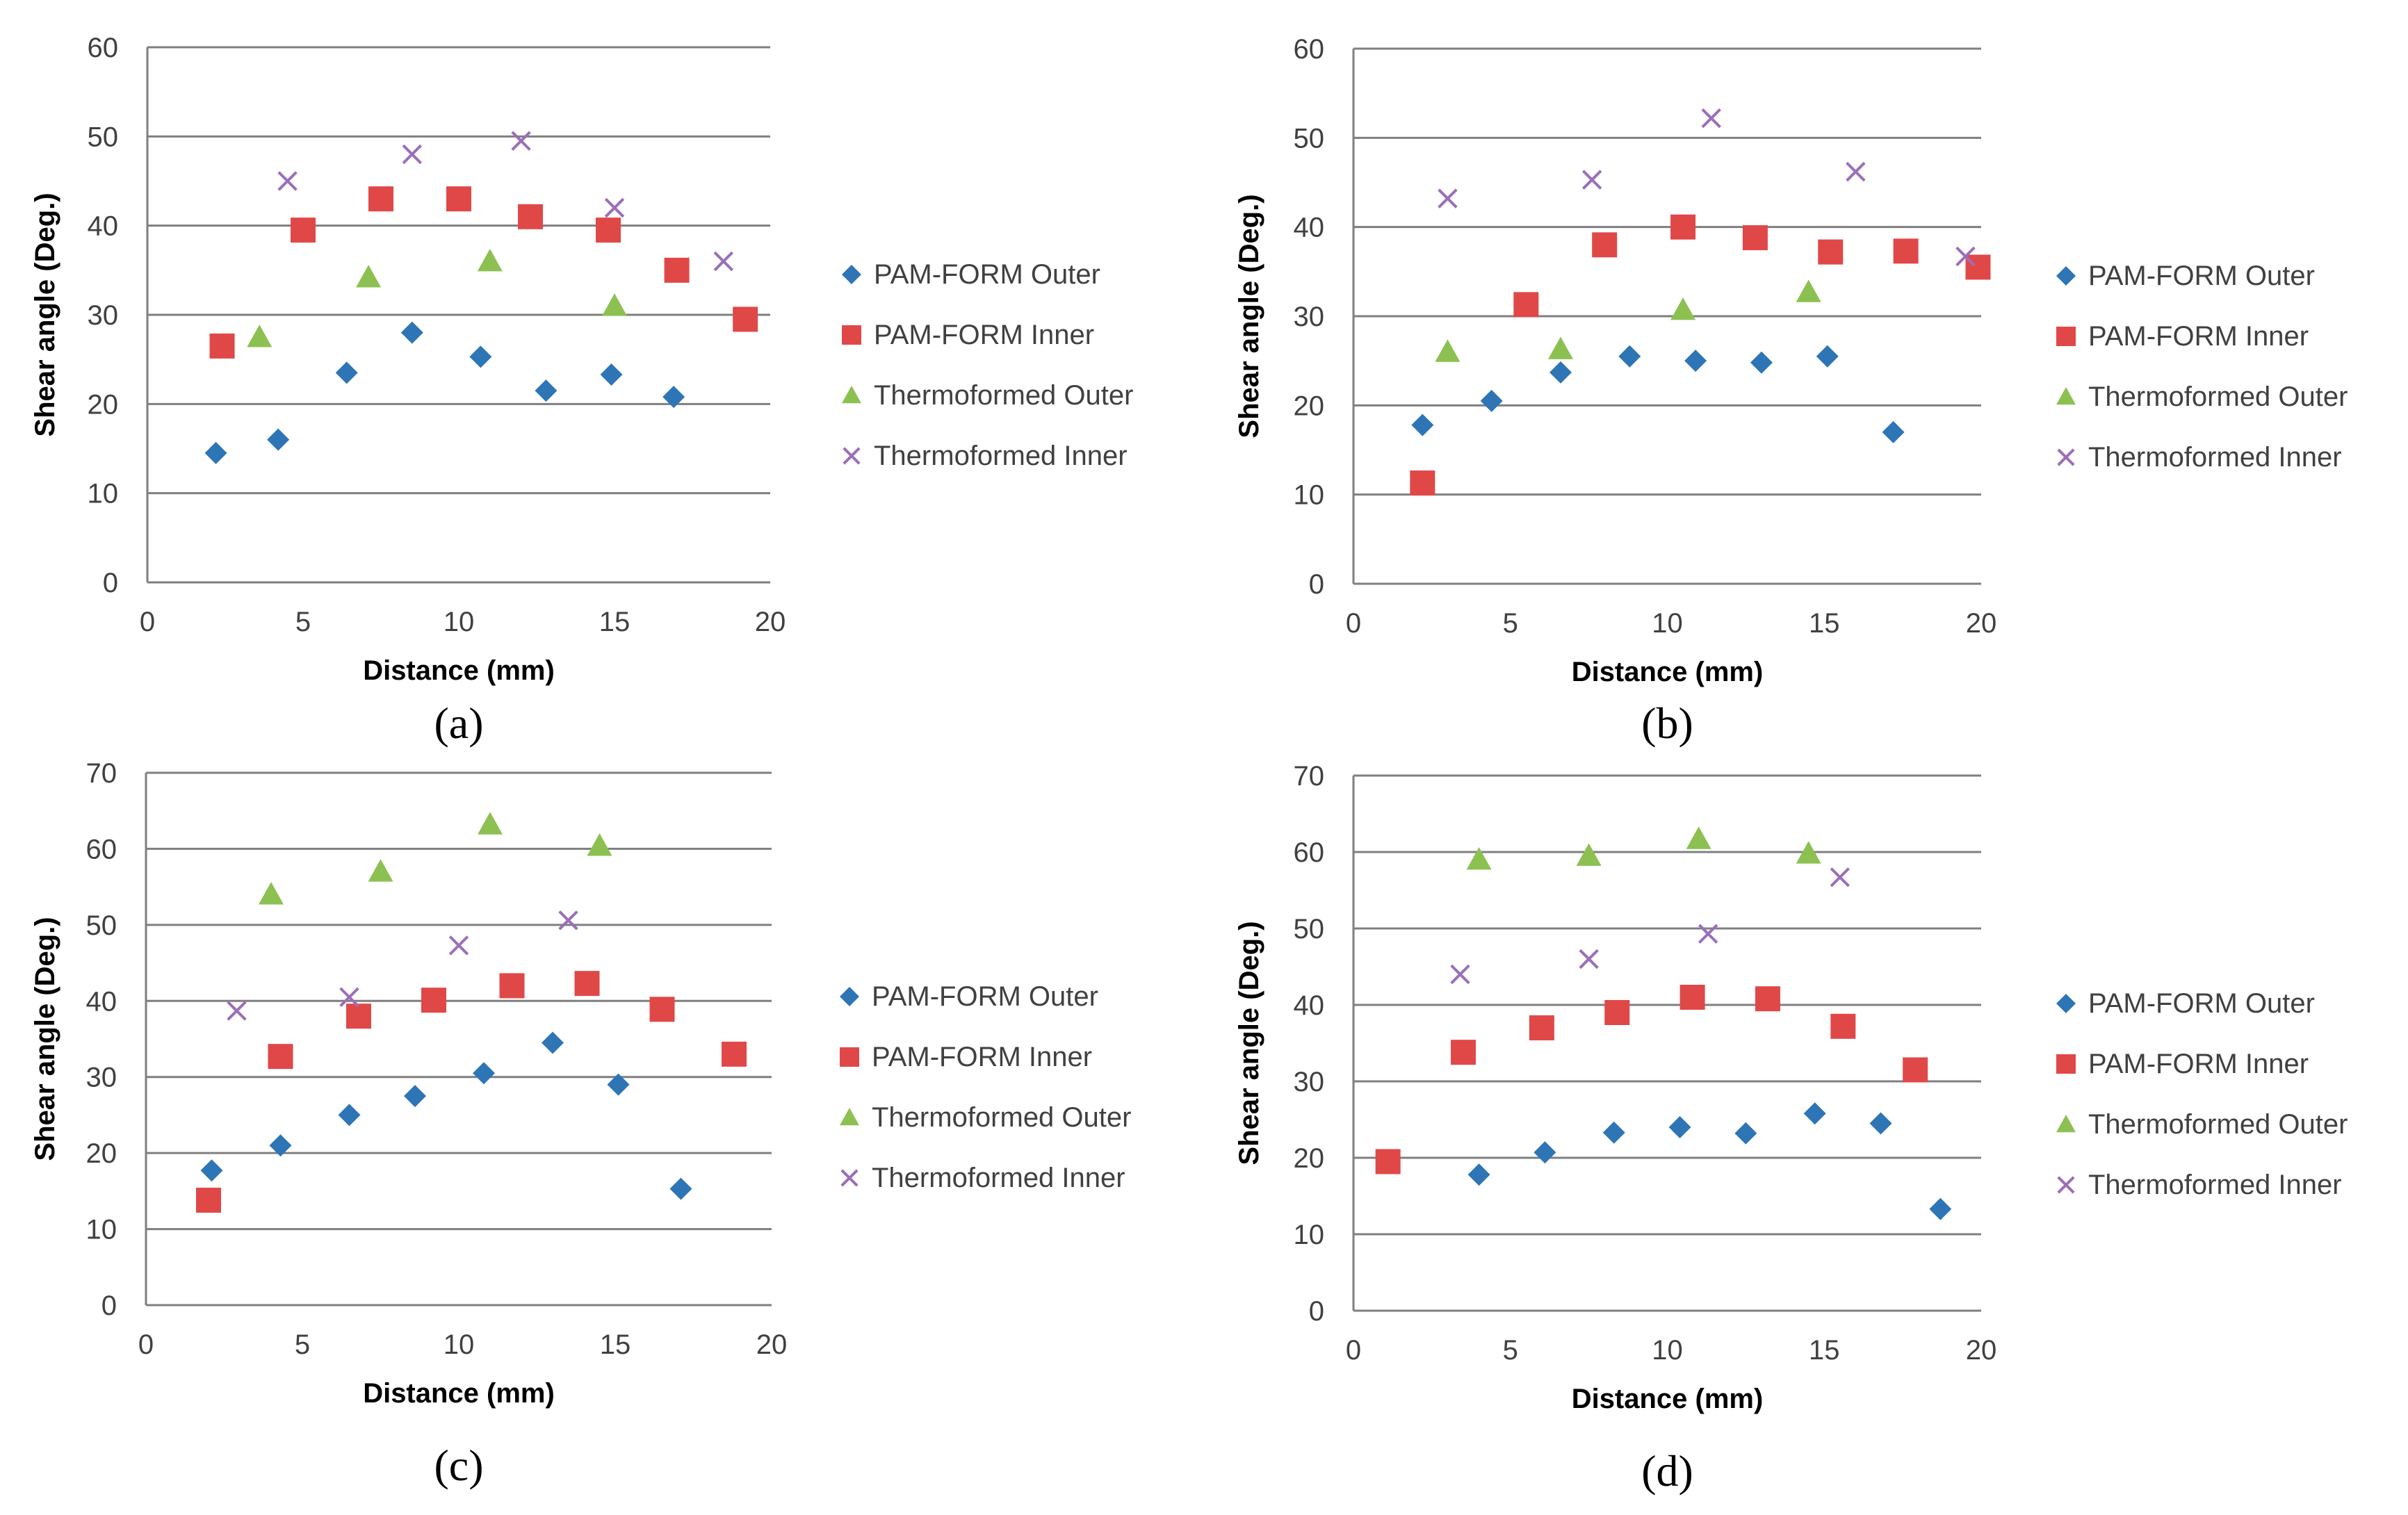  Describe the element at coordinates (1353, 1350) in the screenshot. I see `x-tick-label: 0` at that location.